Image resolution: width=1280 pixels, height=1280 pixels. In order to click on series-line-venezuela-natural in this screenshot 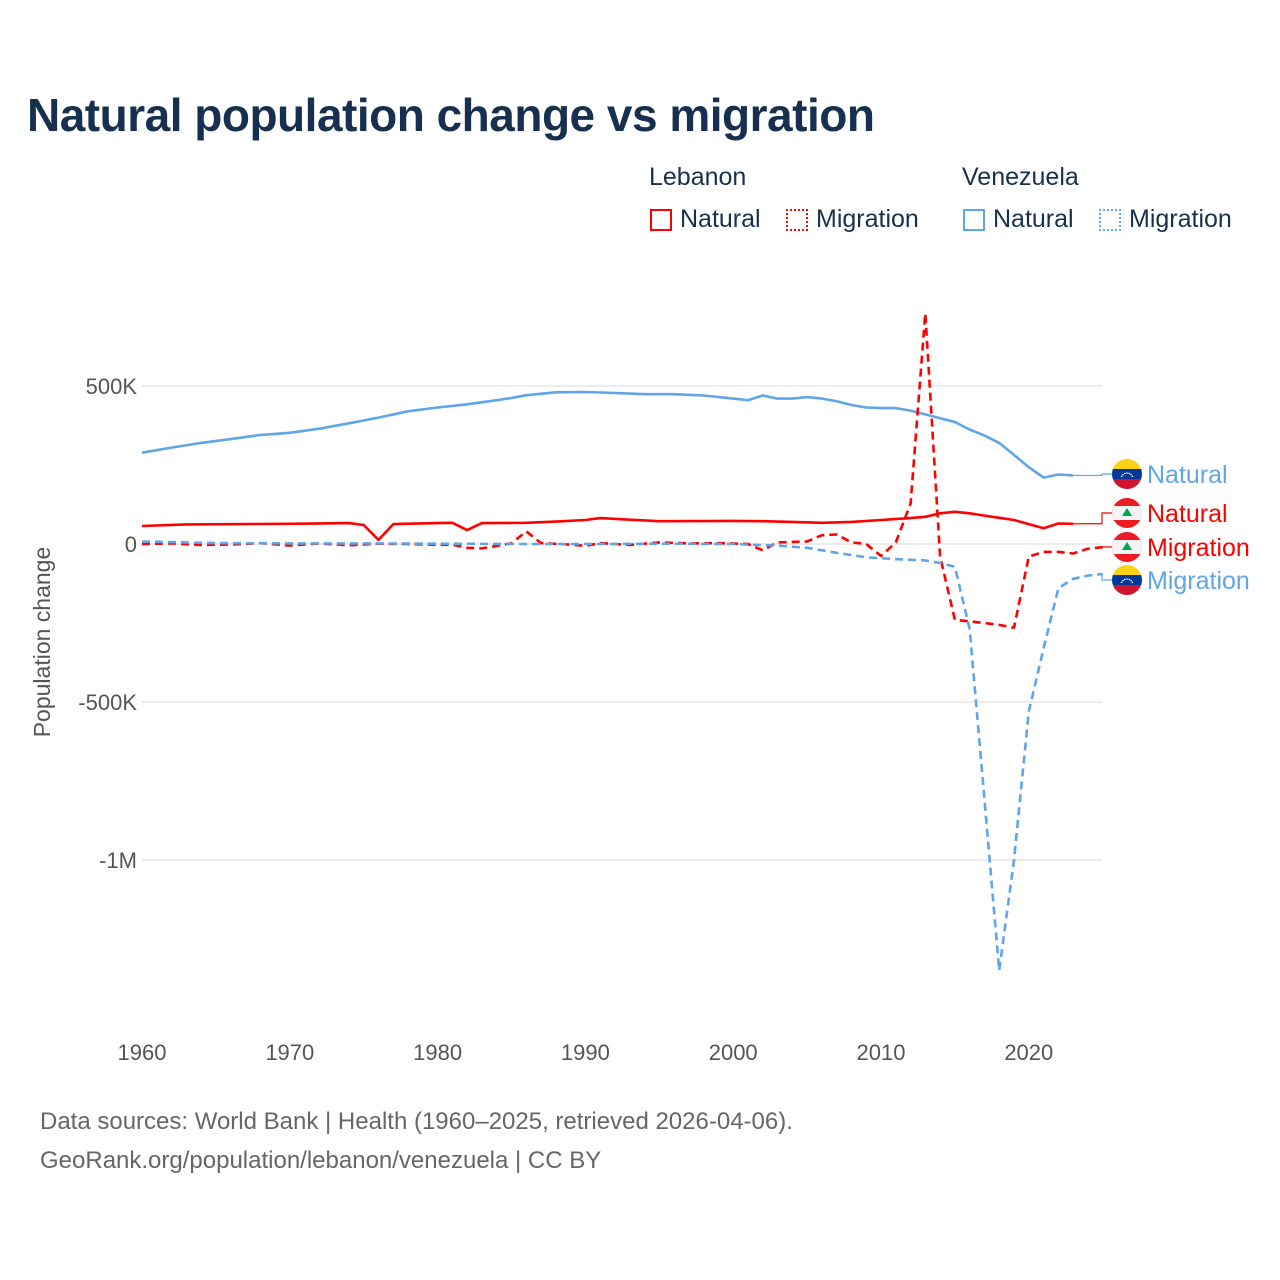, I will do `click(607, 434)`.